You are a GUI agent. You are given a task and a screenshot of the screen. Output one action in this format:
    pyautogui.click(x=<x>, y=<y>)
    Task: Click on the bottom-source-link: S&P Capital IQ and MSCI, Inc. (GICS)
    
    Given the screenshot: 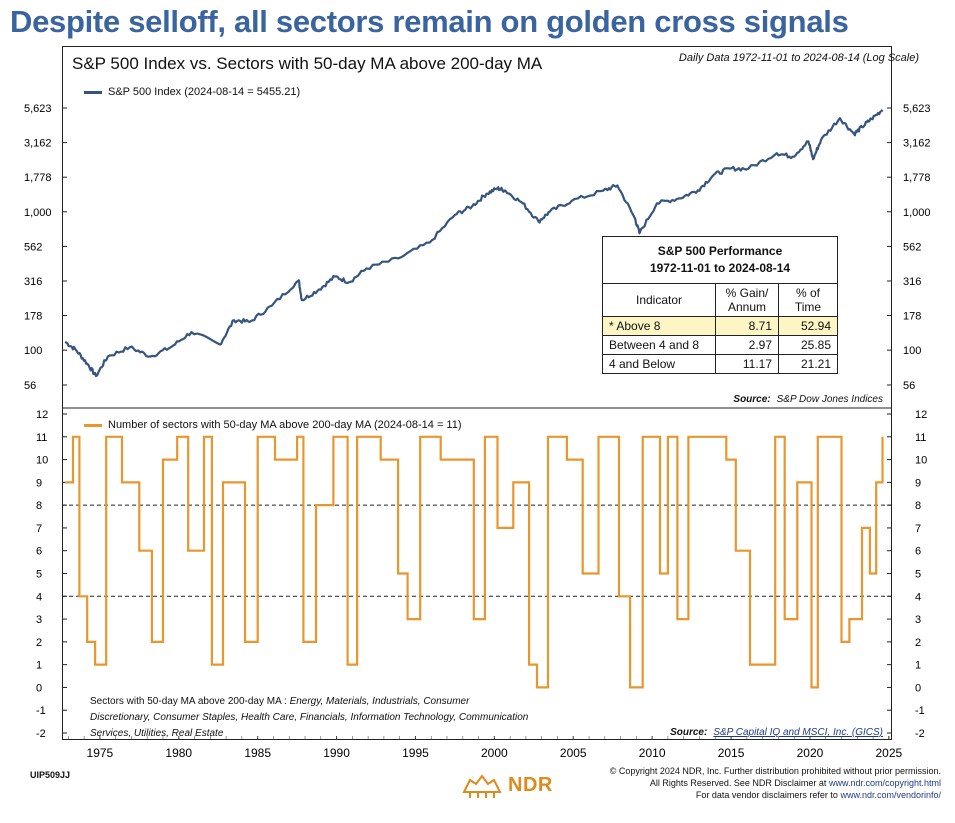 What is the action you would take?
    pyautogui.click(x=798, y=732)
    